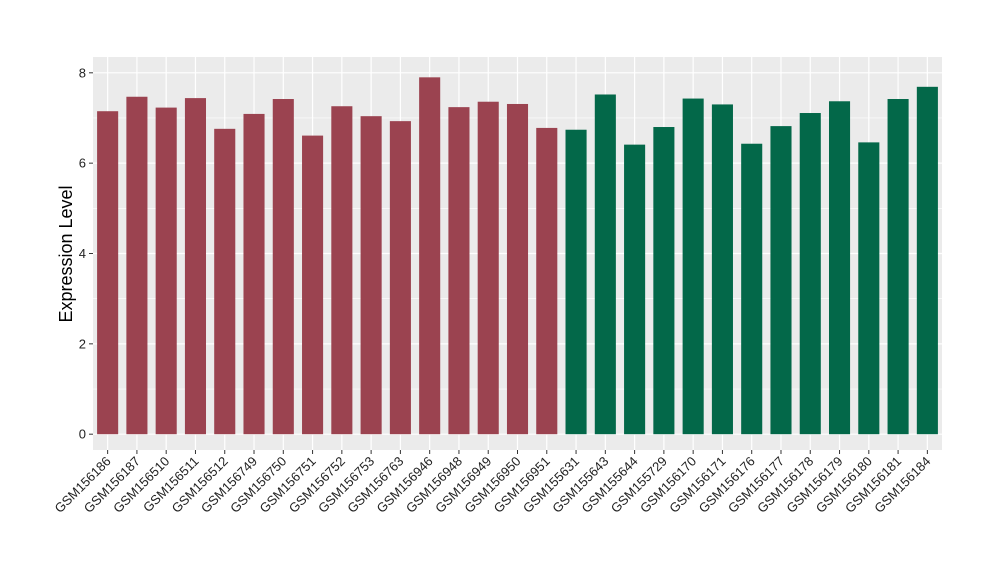  What do you see at coordinates (108, 273) in the screenshot?
I see `bar-GSM156186` at bounding box center [108, 273].